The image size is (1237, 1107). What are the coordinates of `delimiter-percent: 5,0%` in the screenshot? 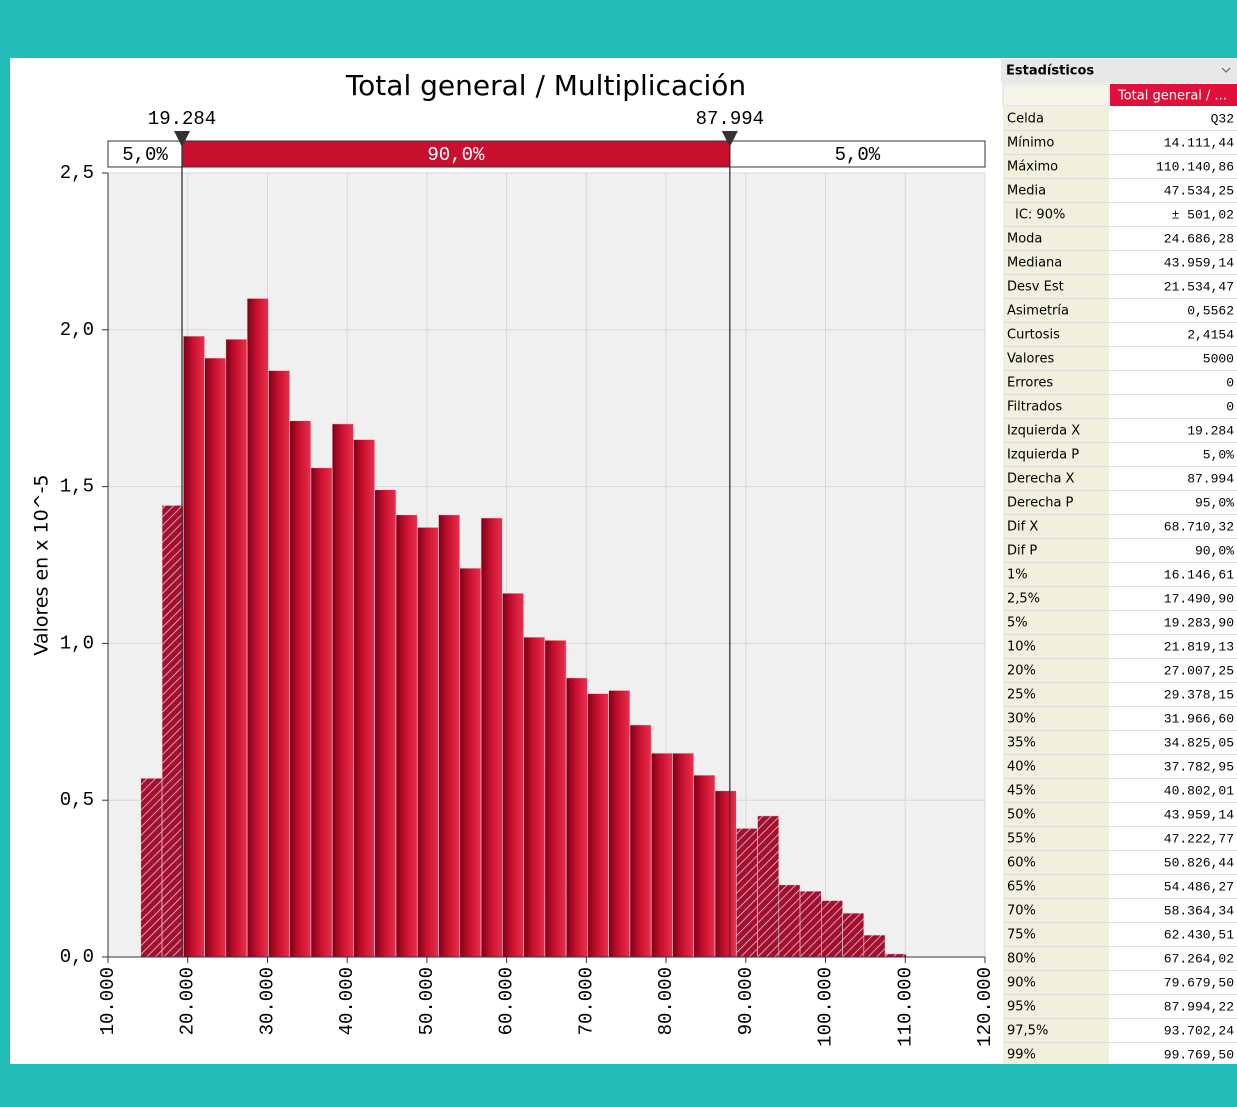 It's located at (858, 155).